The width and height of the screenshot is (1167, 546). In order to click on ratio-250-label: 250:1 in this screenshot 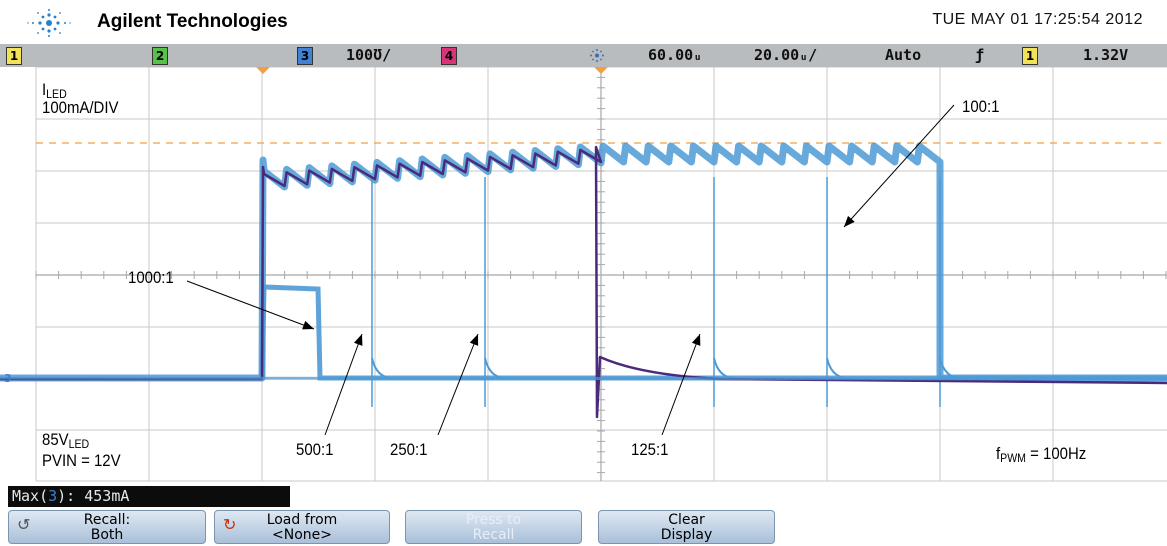, I will do `click(409, 449)`.